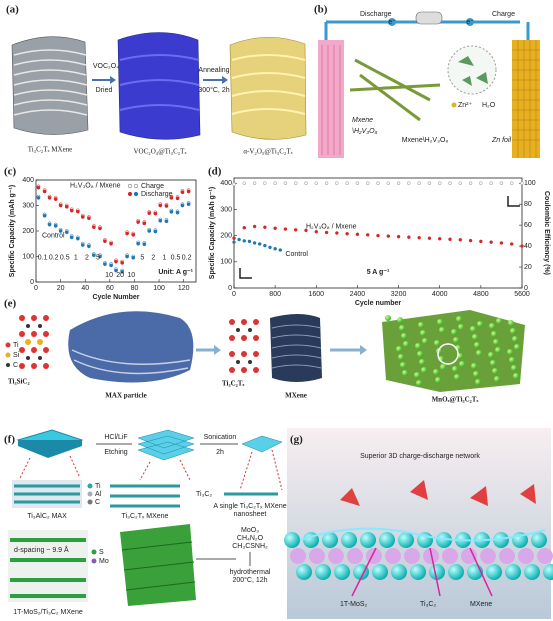  Describe the element at coordinates (425, 140) in the screenshot. I see `center-label: Mxene\H₂V₃O₈` at that location.